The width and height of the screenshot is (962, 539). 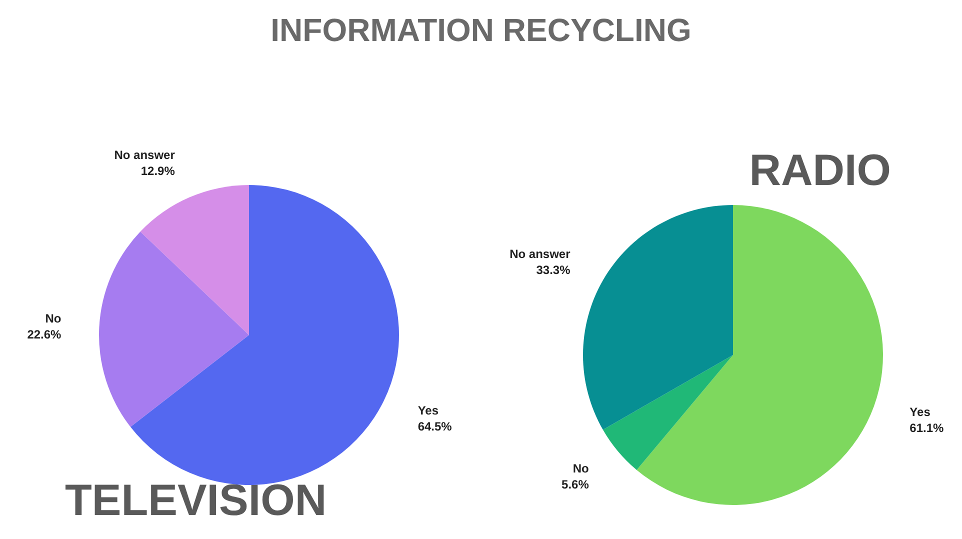 I want to click on data-label: 64.5%, so click(x=435, y=427).